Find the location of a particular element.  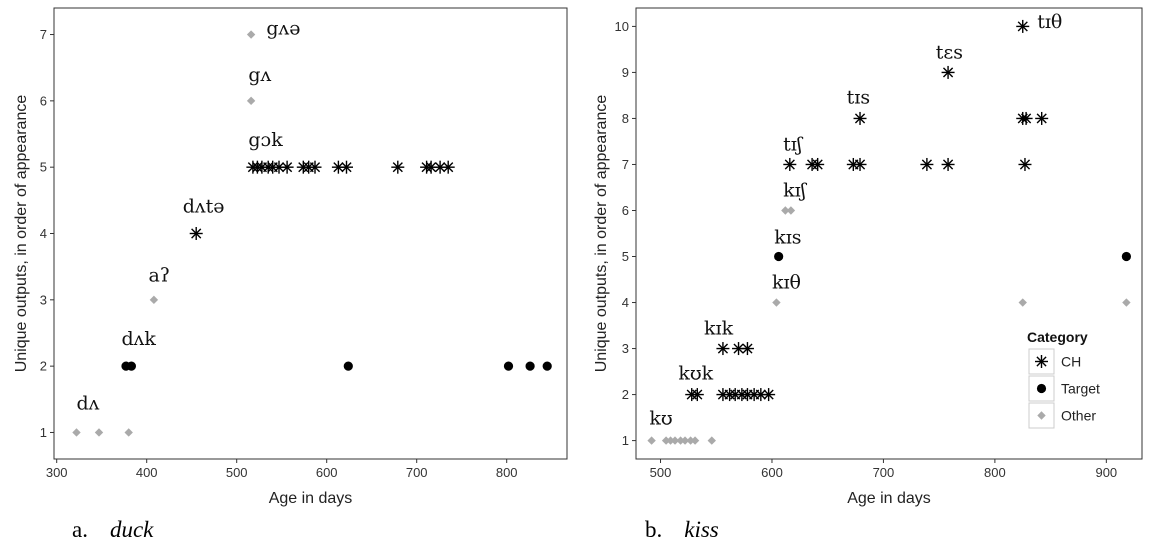

series-other is located at coordinates (164, 233).